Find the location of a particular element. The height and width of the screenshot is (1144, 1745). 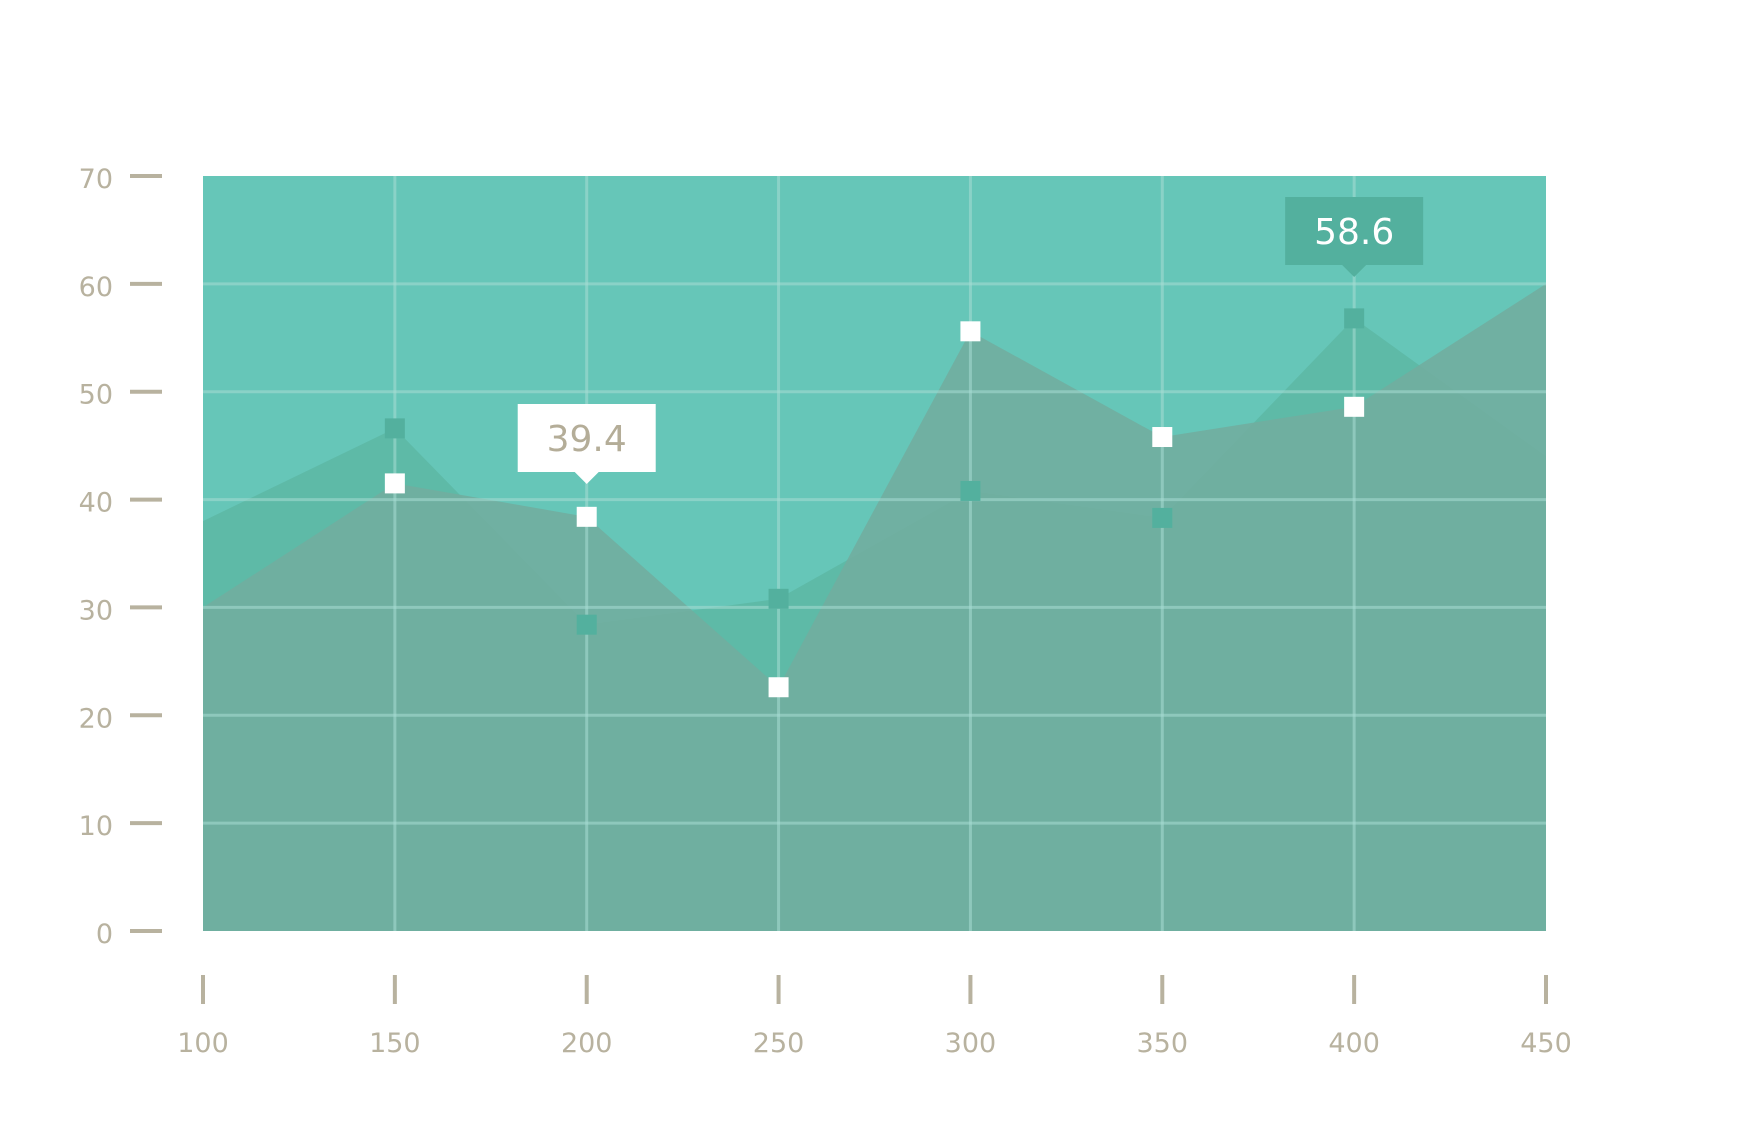

y-tick-label: 30 is located at coordinates (96, 610).